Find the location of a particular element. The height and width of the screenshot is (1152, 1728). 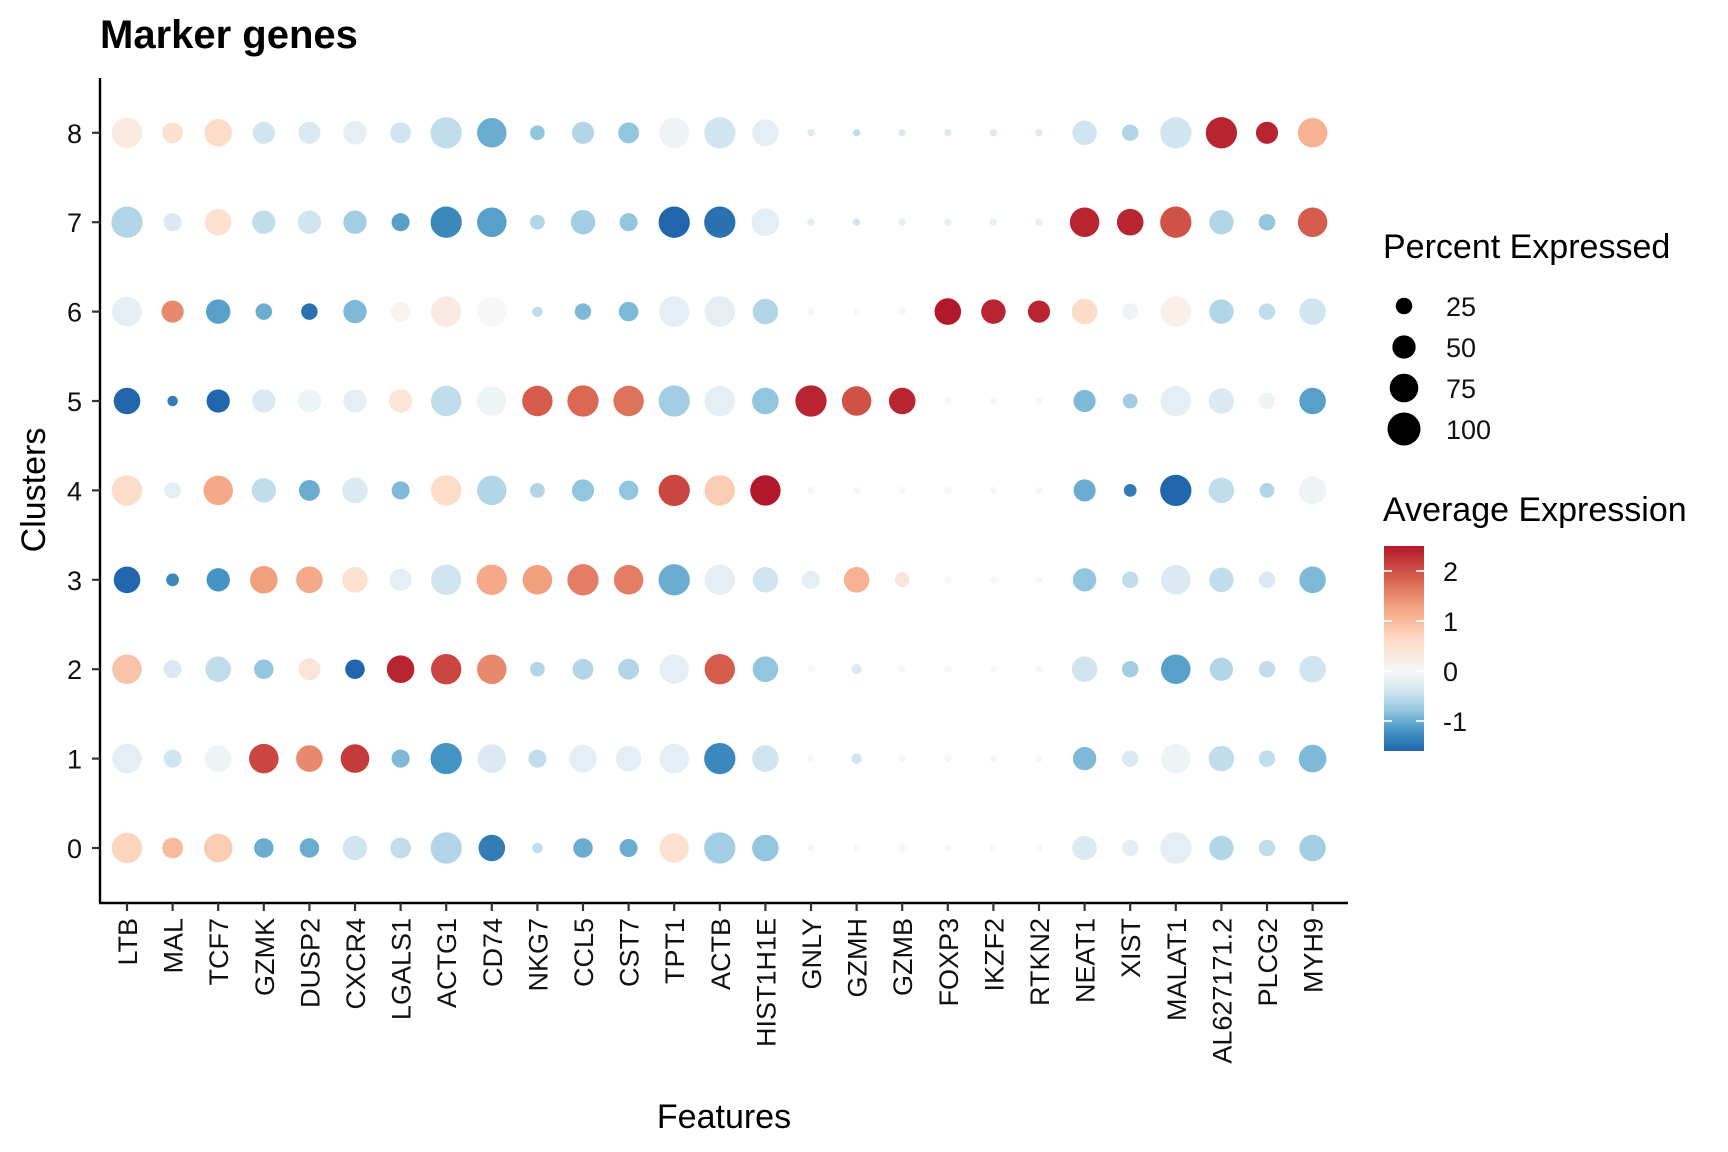

dot-AL627171.2-cluster-2 is located at coordinates (1221, 669).